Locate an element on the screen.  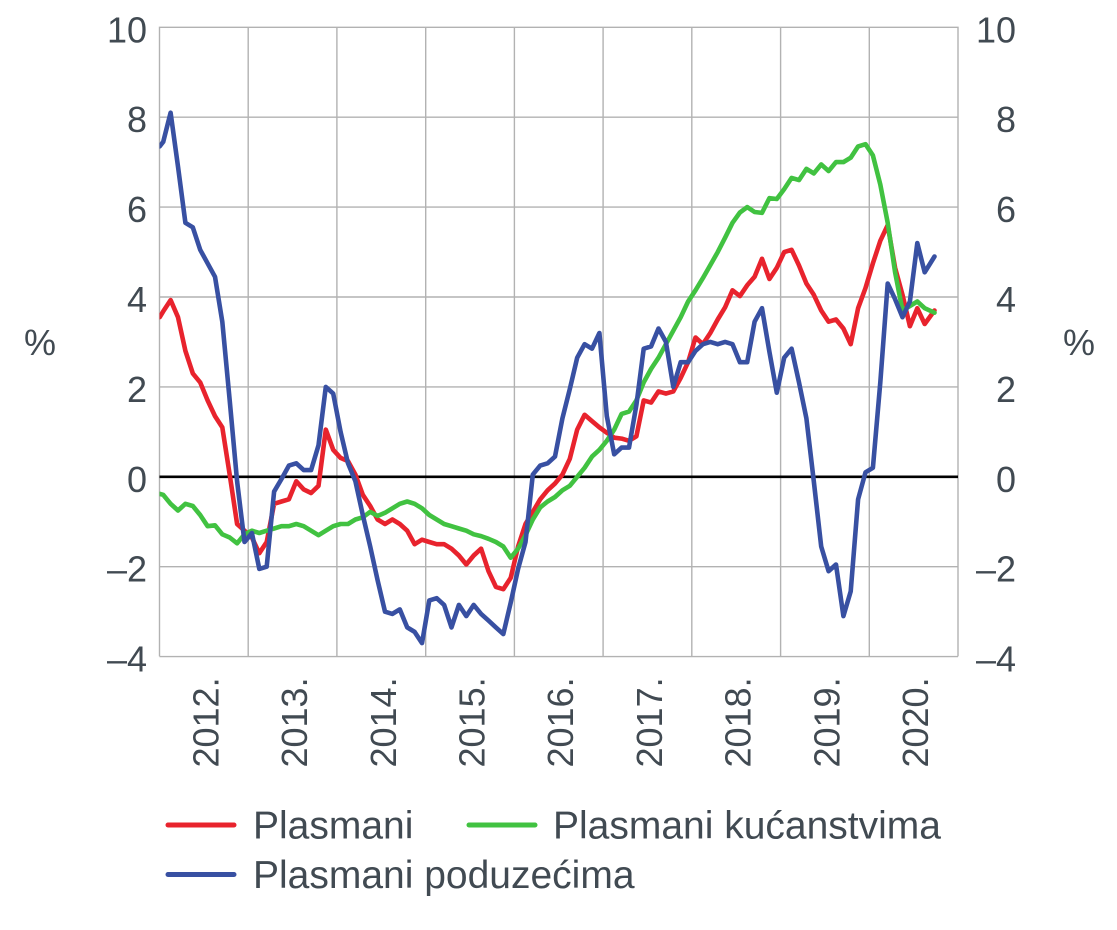
svg-text: Plasmani is located at coordinates (333, 826).